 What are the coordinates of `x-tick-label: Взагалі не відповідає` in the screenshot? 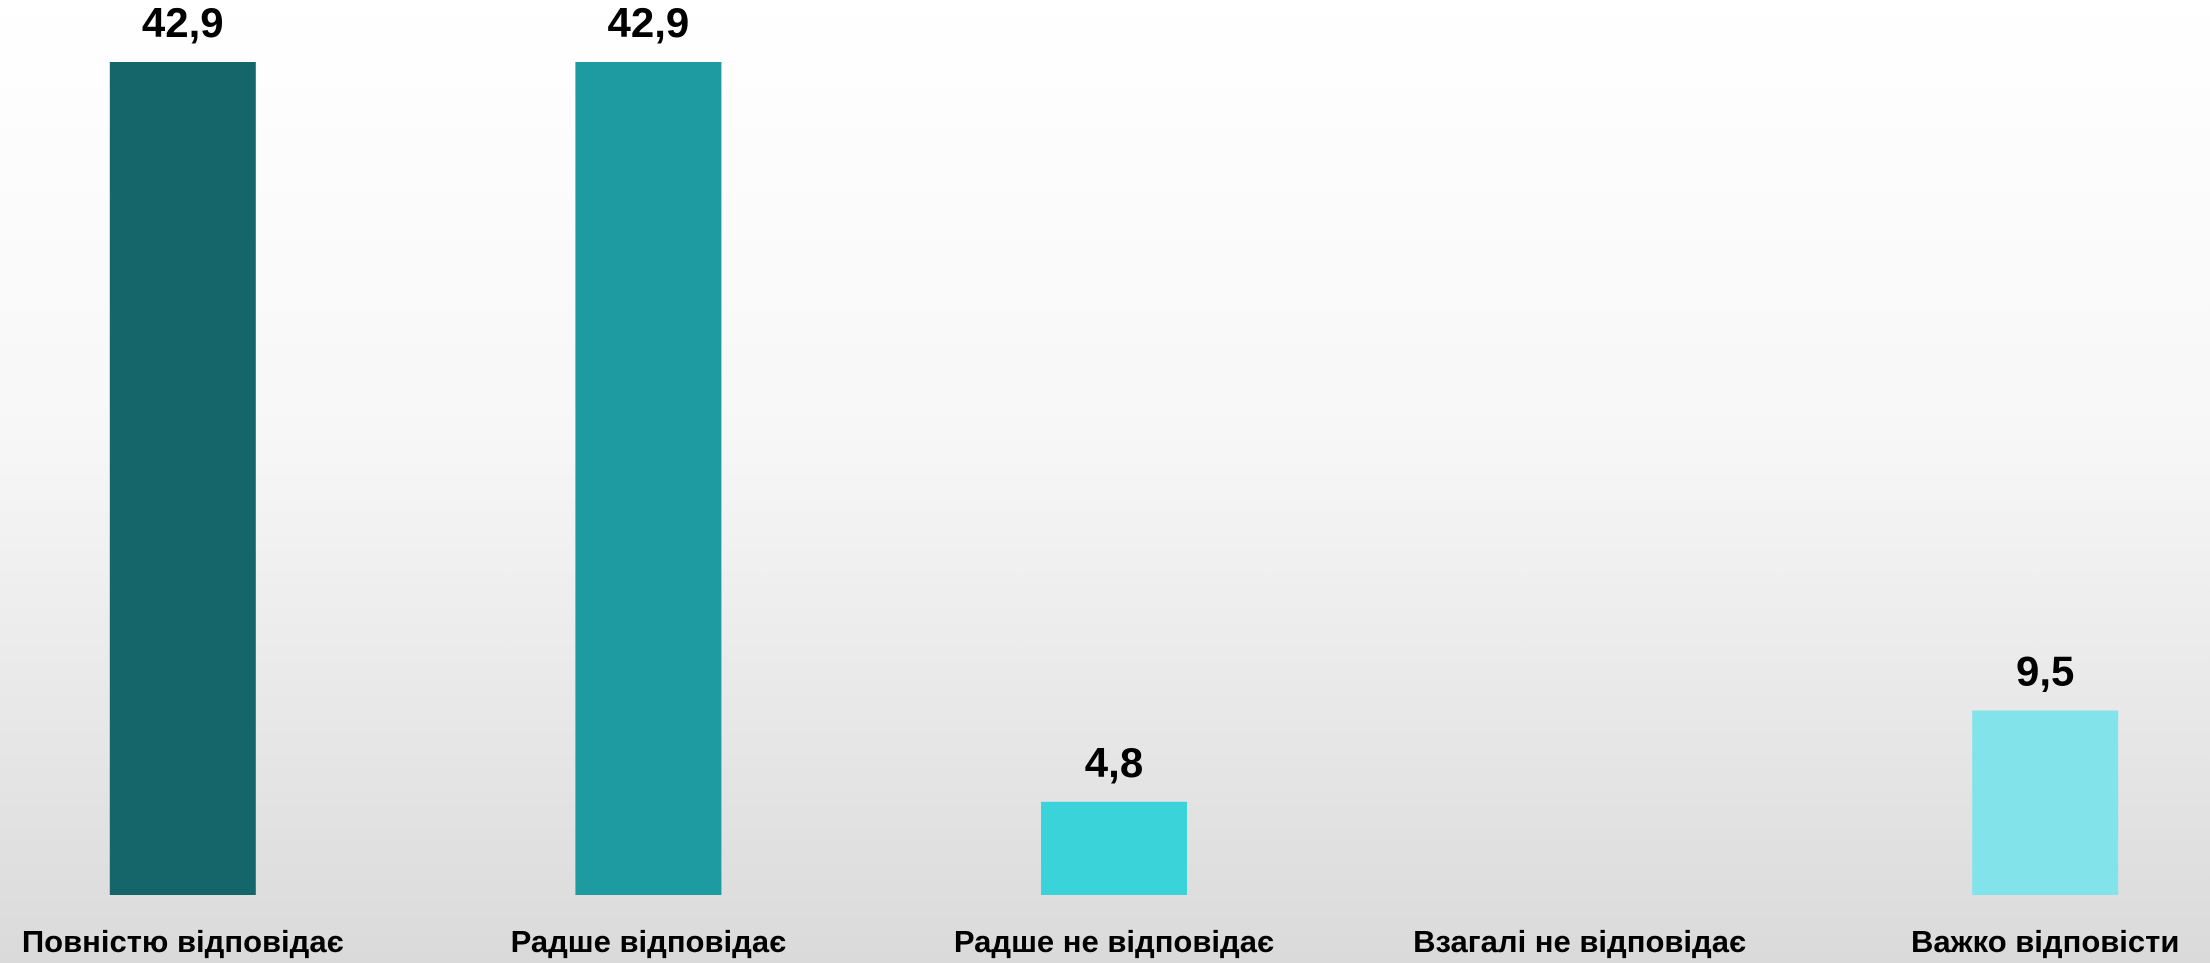 It's located at (1579, 941).